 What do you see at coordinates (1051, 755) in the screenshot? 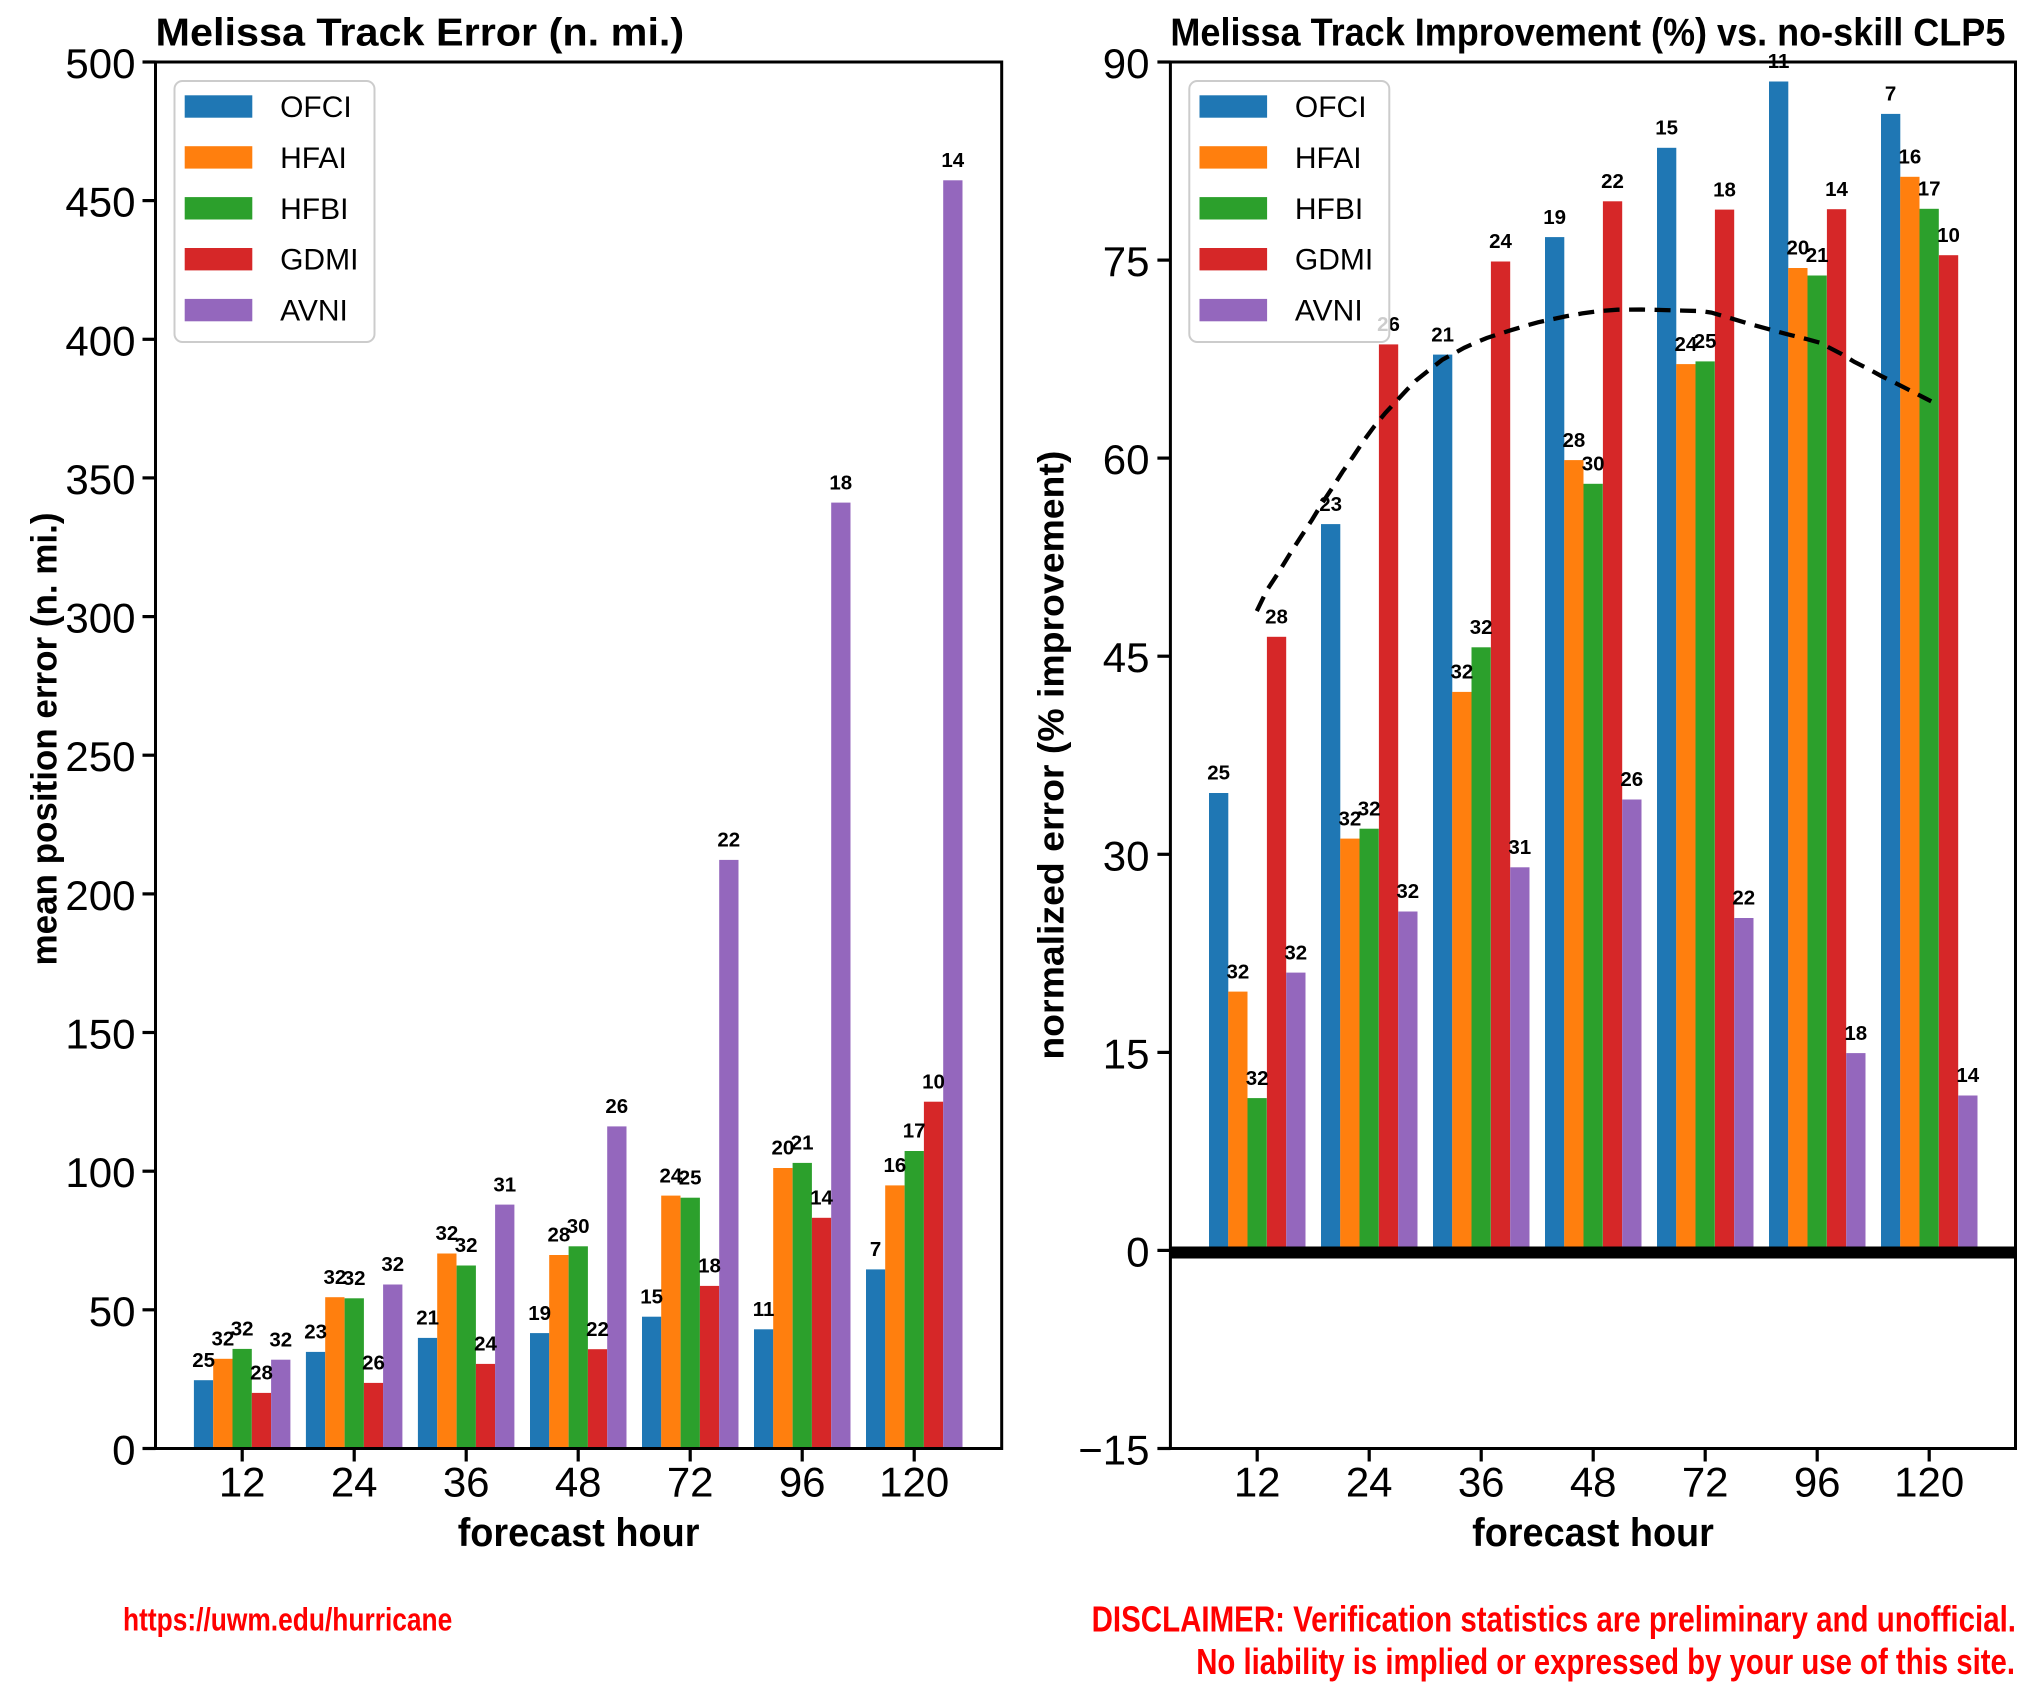
I see `svg-text:normalized error (% improvemen: normalized error (% improvement)` at bounding box center [1051, 755].